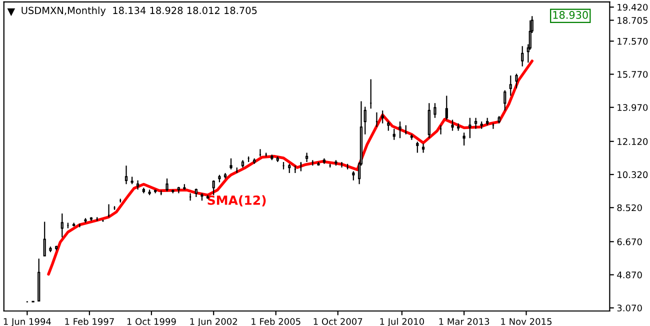 Image resolution: width=650 pixels, height=326 pixels. Describe the element at coordinates (629, 242) in the screenshot. I see `y-tick-label: 6.670` at that location.